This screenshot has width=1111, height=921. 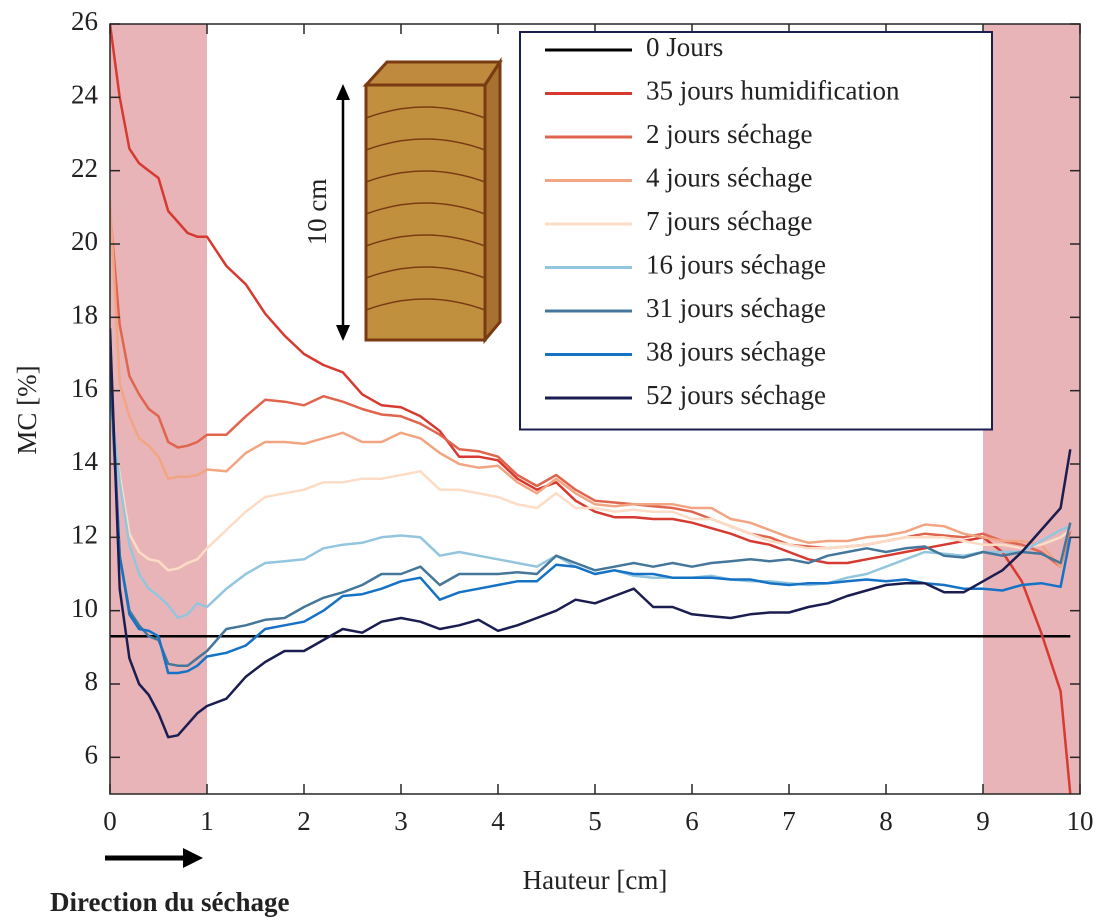 I want to click on x-tick-label: 6, so click(x=692, y=821).